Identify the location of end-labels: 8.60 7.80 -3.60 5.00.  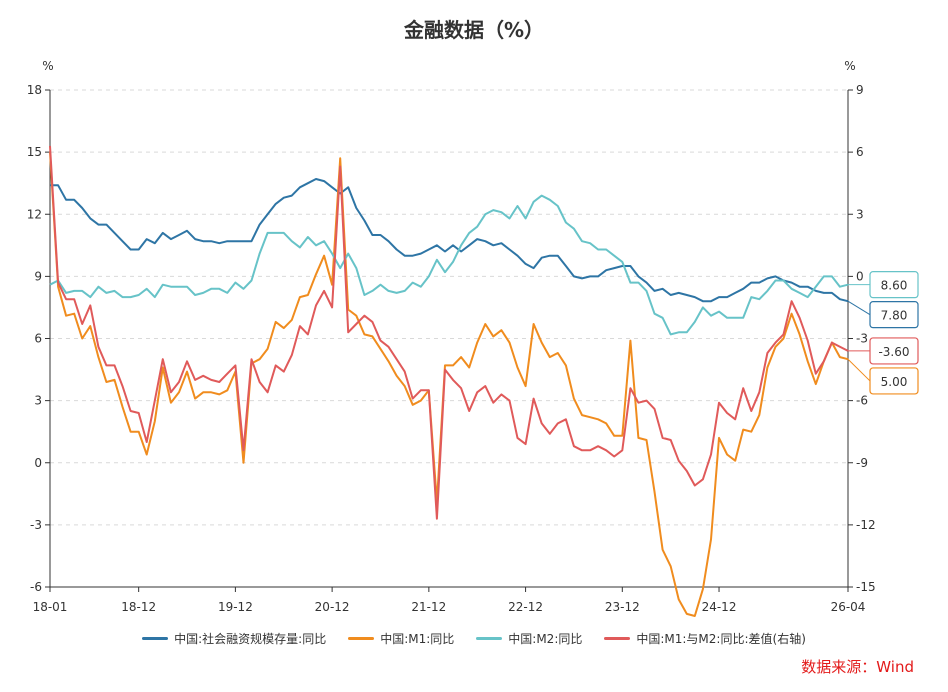
(883, 333).